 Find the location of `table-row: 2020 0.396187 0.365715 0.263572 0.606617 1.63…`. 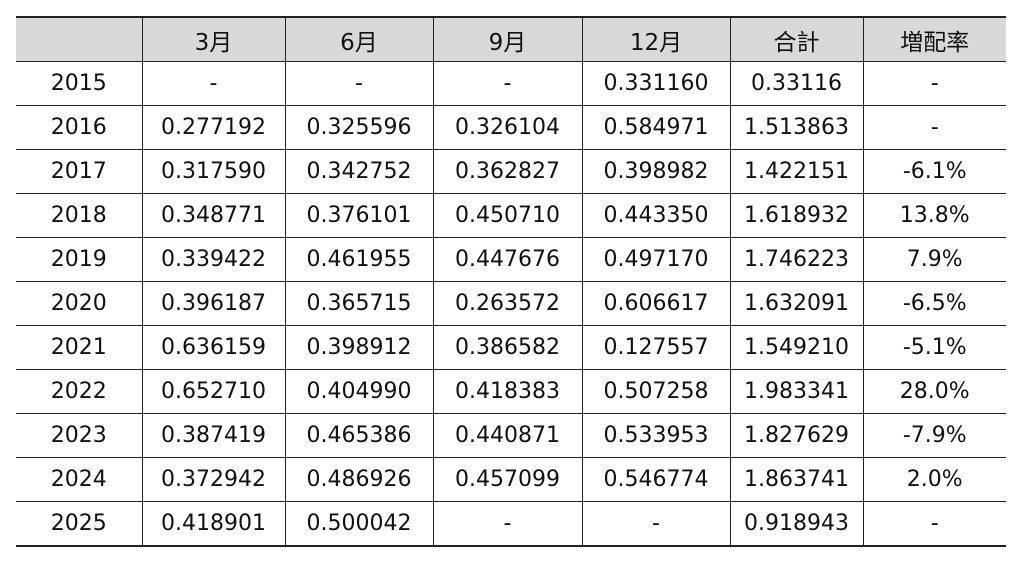

table-row: 2020 0.396187 0.365715 0.263572 0.606617 1.63… is located at coordinates (511, 303).